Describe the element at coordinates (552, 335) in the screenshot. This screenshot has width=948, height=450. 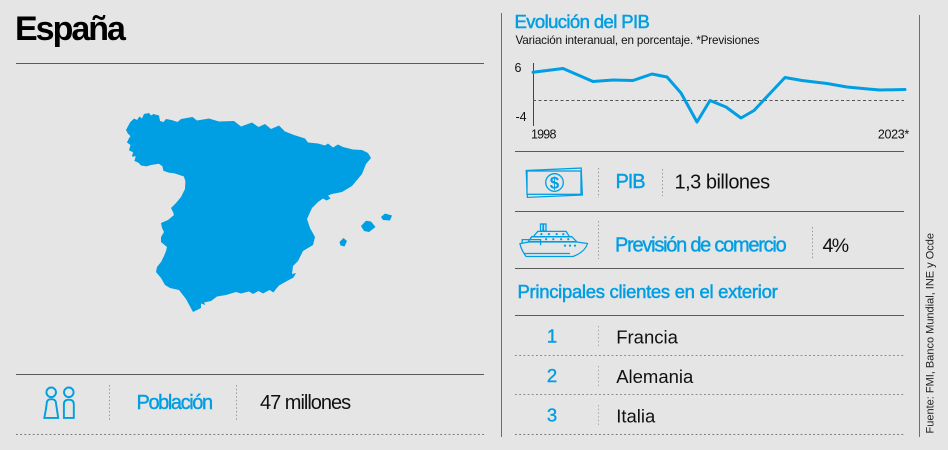
I see `svg-text: 1` at that location.